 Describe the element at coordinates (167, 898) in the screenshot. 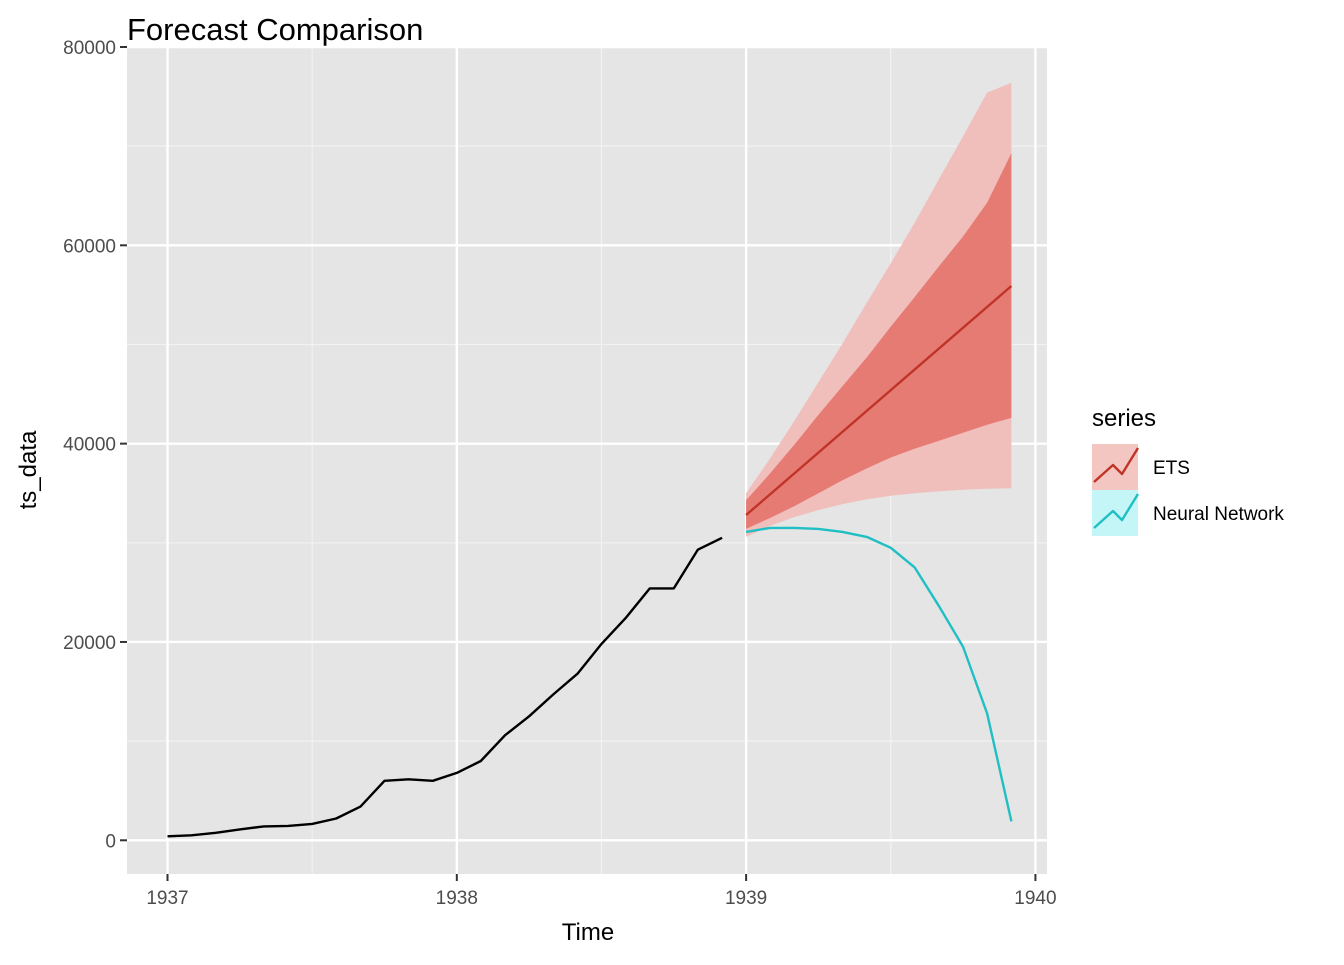

I see `x-tick-label: 1937` at that location.